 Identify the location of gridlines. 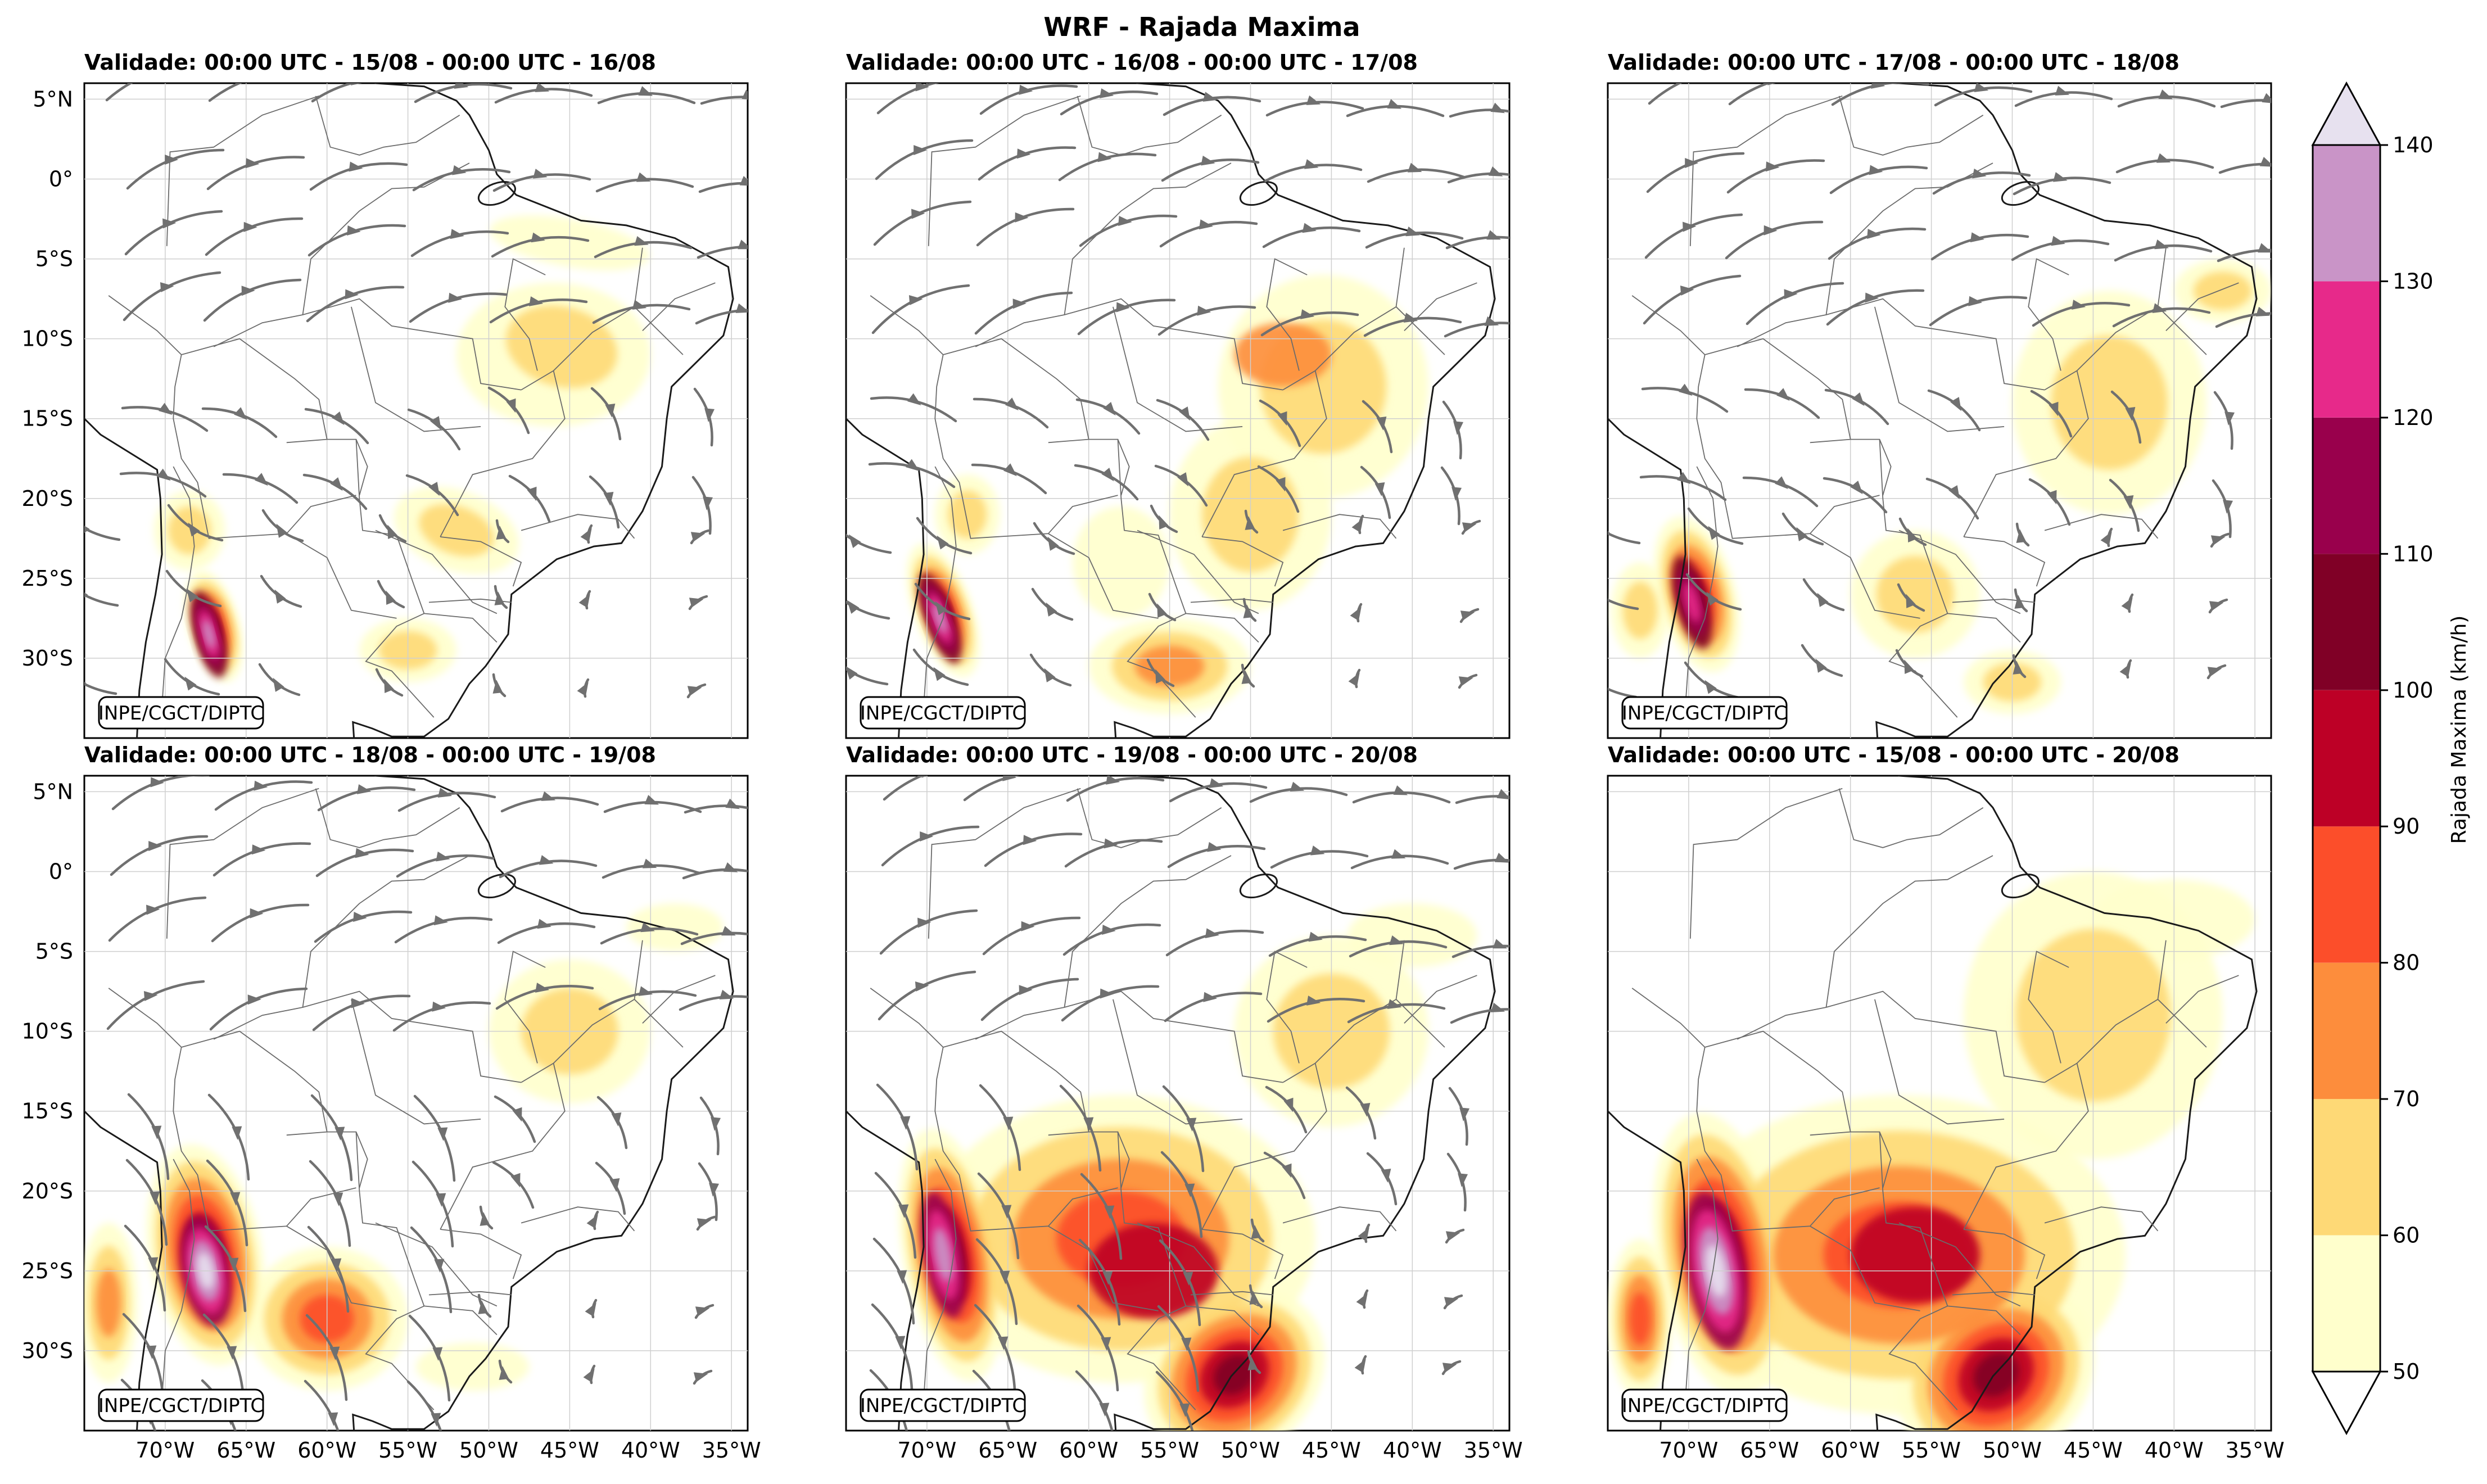
(1177, 1103).